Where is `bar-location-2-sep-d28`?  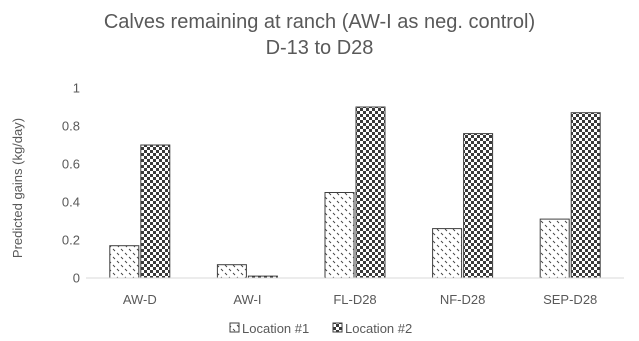
bar-location-2-sep-d28 is located at coordinates (585, 195).